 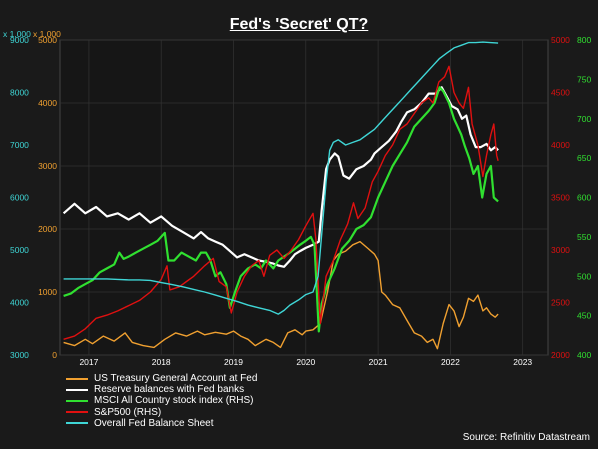 I want to click on right-inner-tick-label: 4000, so click(x=560, y=145).